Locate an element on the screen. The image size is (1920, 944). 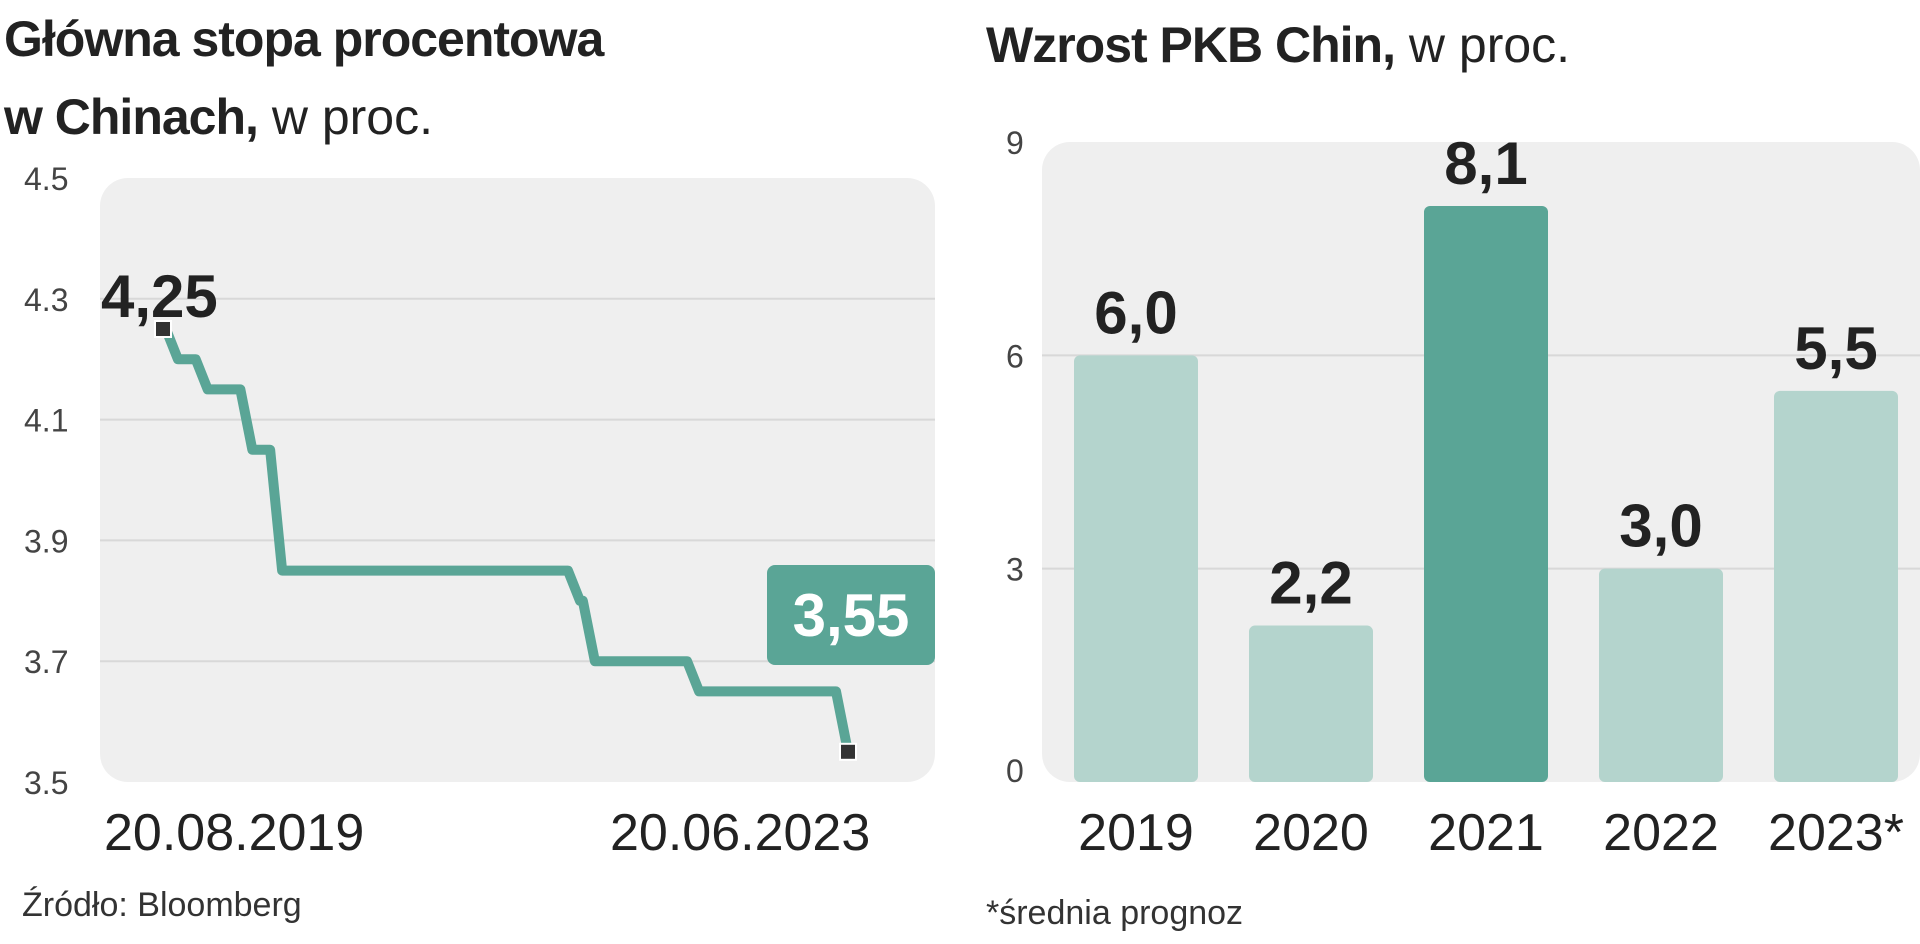
right-chart-title: Wzrost PKB Chin, w proc. is located at coordinates (1278, 45).